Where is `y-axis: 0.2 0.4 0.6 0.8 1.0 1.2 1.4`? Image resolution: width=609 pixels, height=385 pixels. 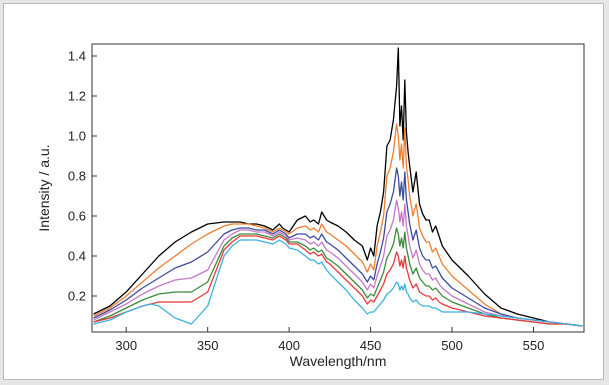 y-axis: 0.2 0.4 0.6 0.8 1.0 1.2 1.4 is located at coordinates (82, 176).